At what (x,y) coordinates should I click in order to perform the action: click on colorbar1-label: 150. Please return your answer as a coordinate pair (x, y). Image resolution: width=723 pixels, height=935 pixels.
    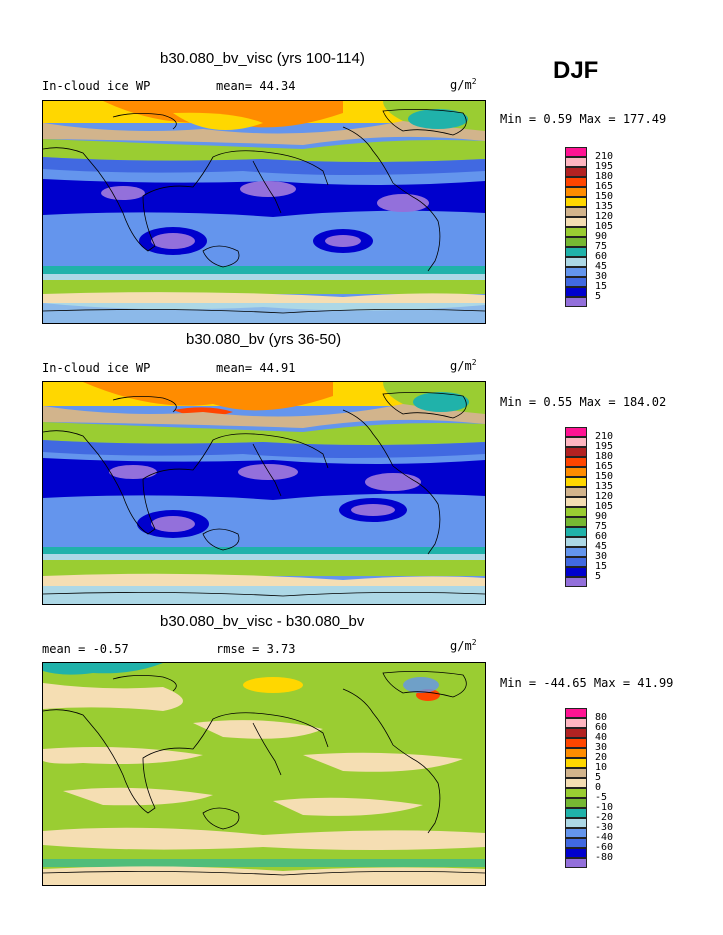
    Looking at the image, I should click on (604, 196).